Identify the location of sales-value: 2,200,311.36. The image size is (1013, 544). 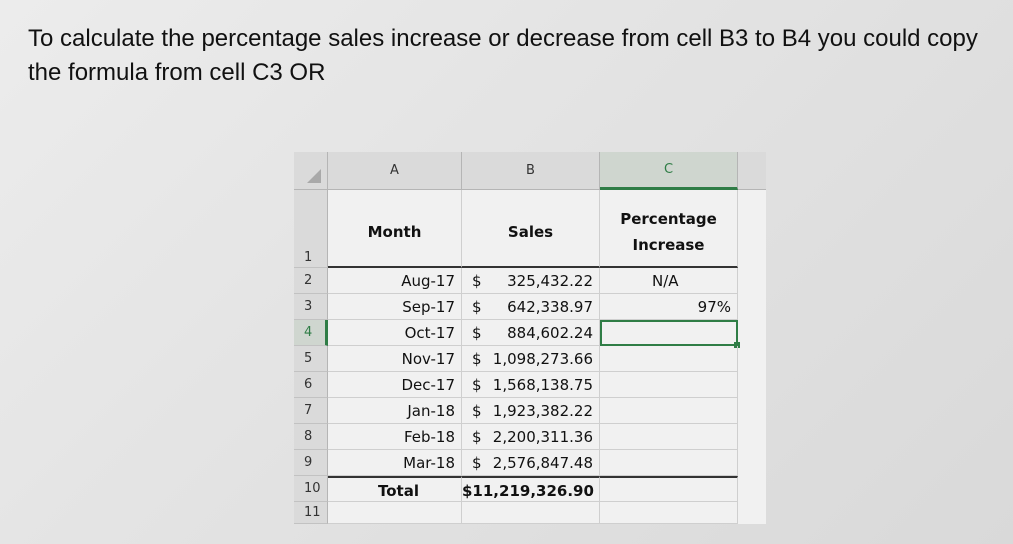
(542, 437).